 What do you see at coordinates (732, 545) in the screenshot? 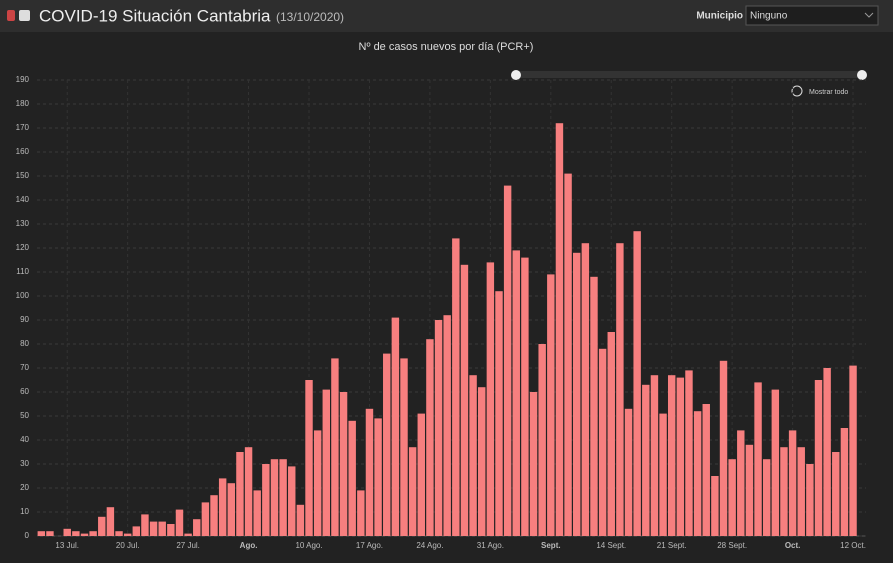
I see `x-tick-label: 28 Sept.` at bounding box center [732, 545].